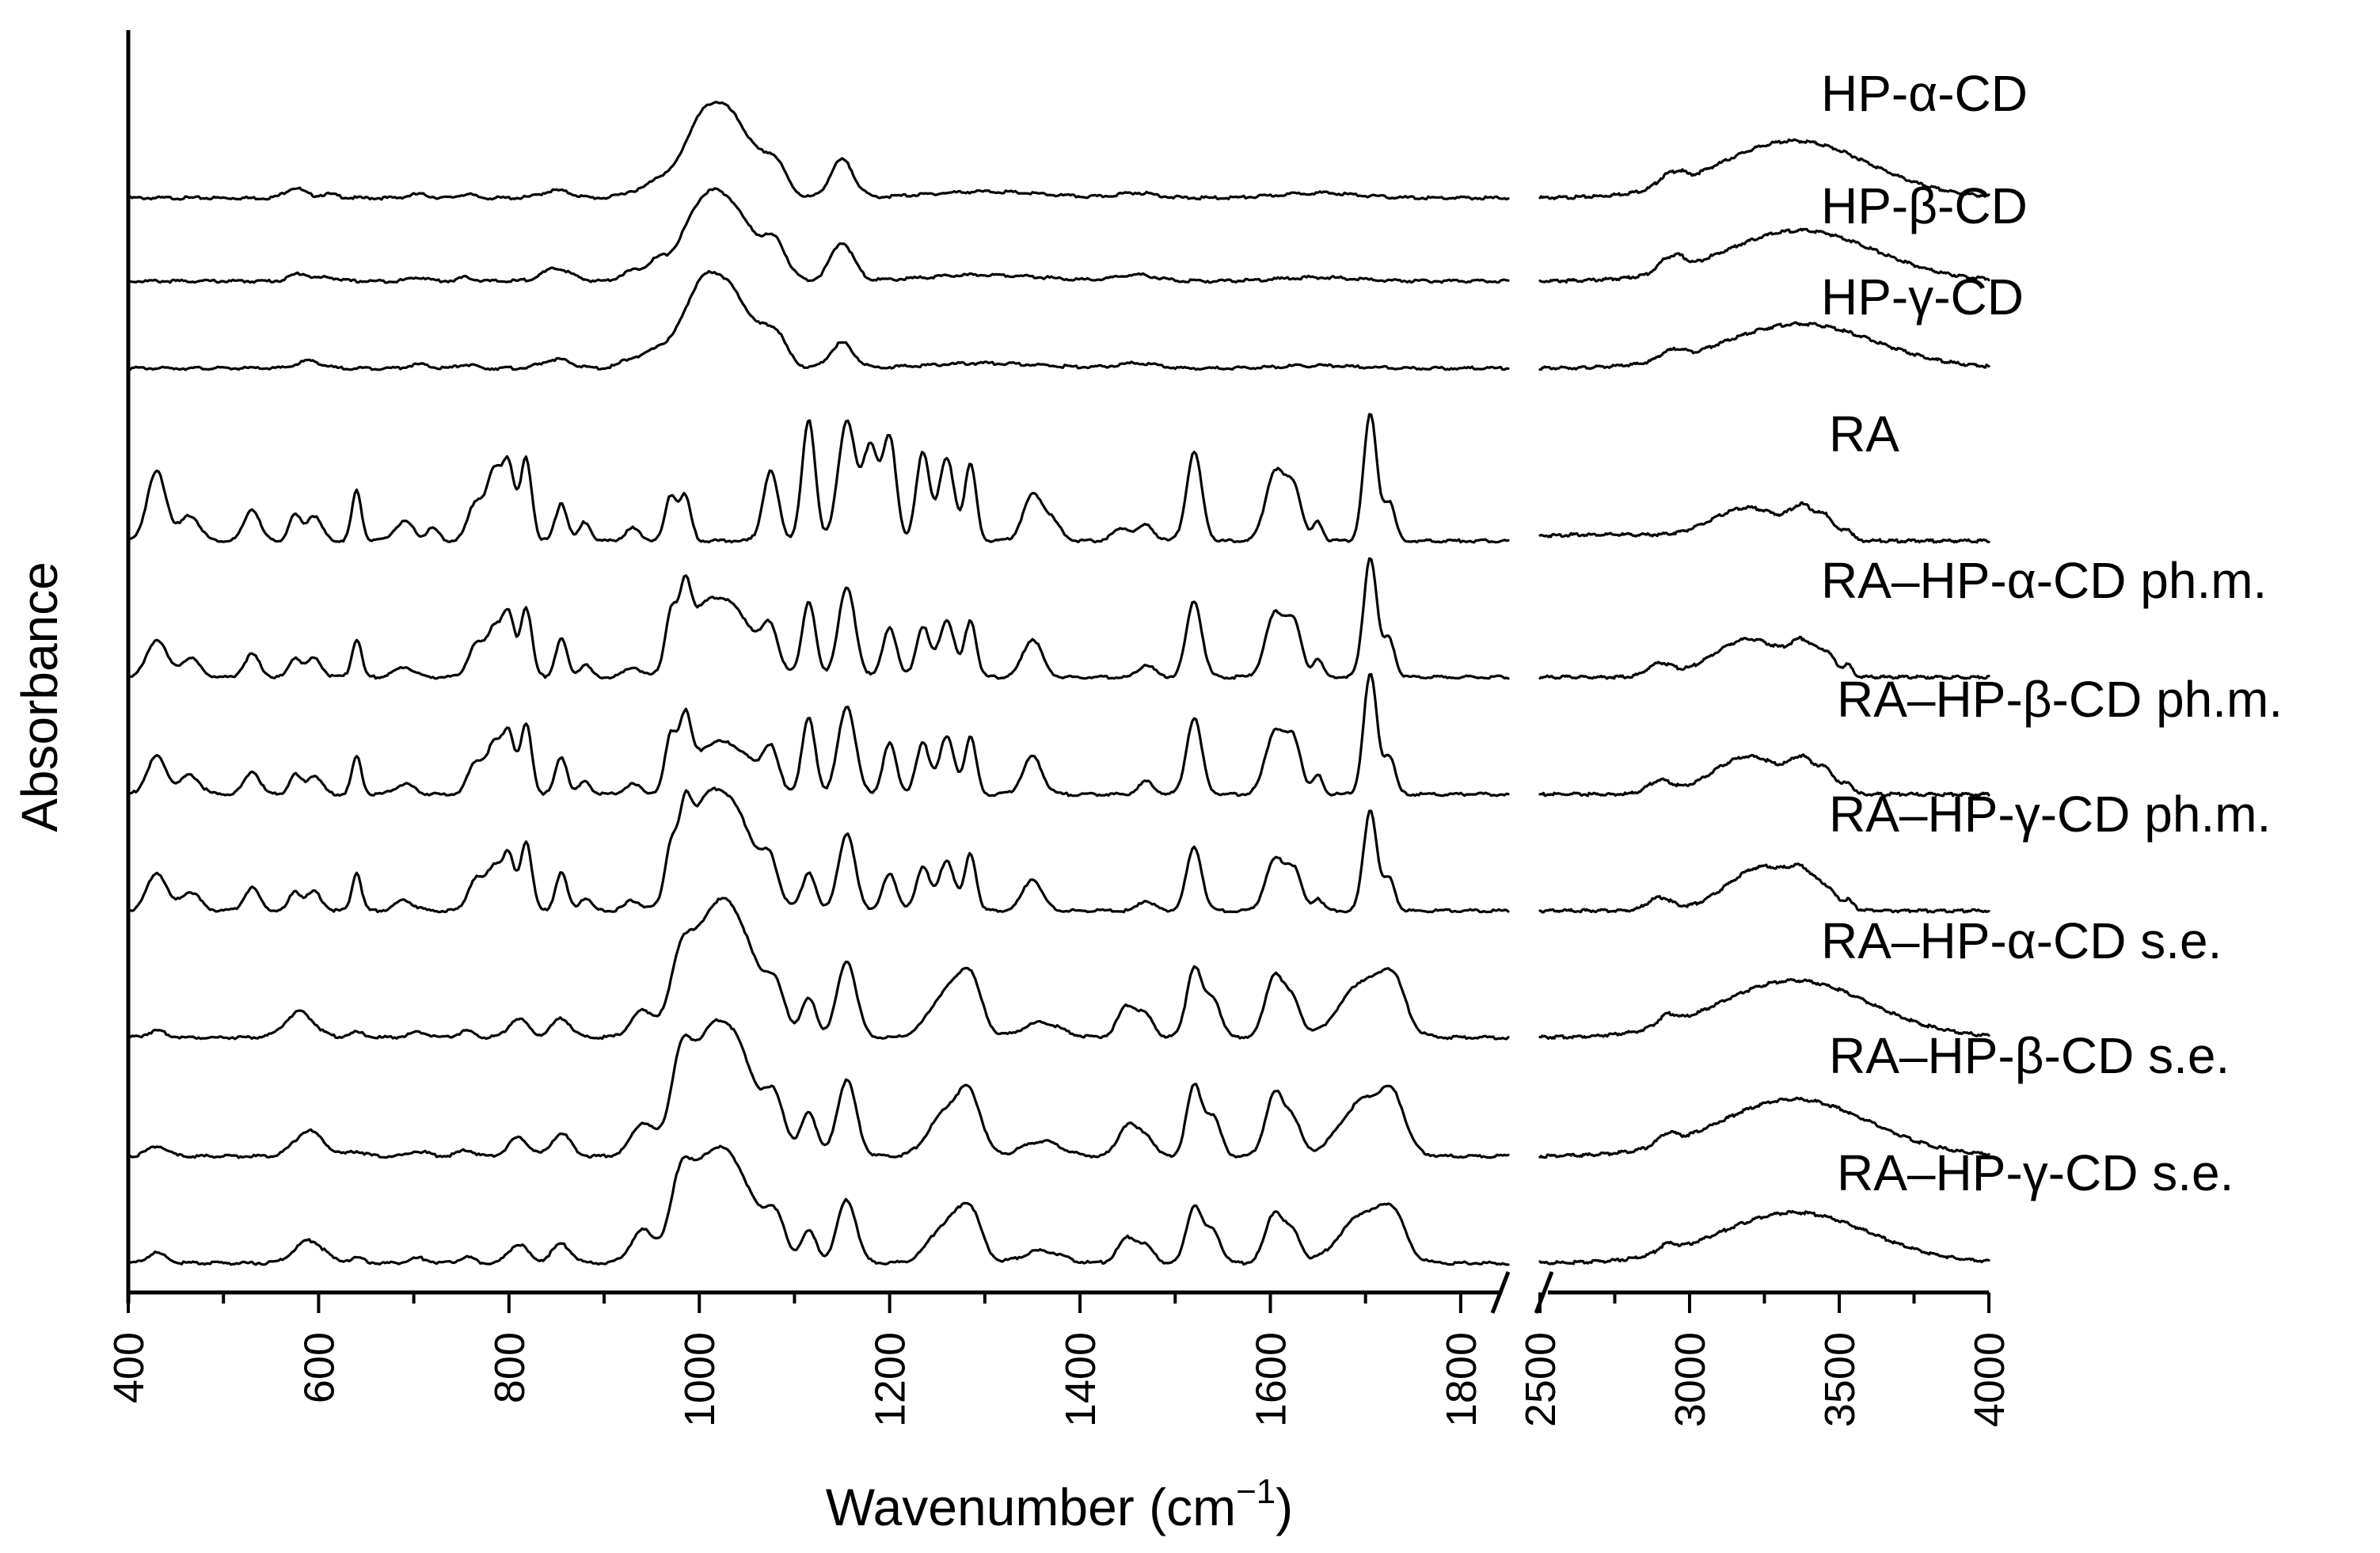  I want to click on series-label-9: RA–HP-β-CD s.e., so click(2029, 1056).